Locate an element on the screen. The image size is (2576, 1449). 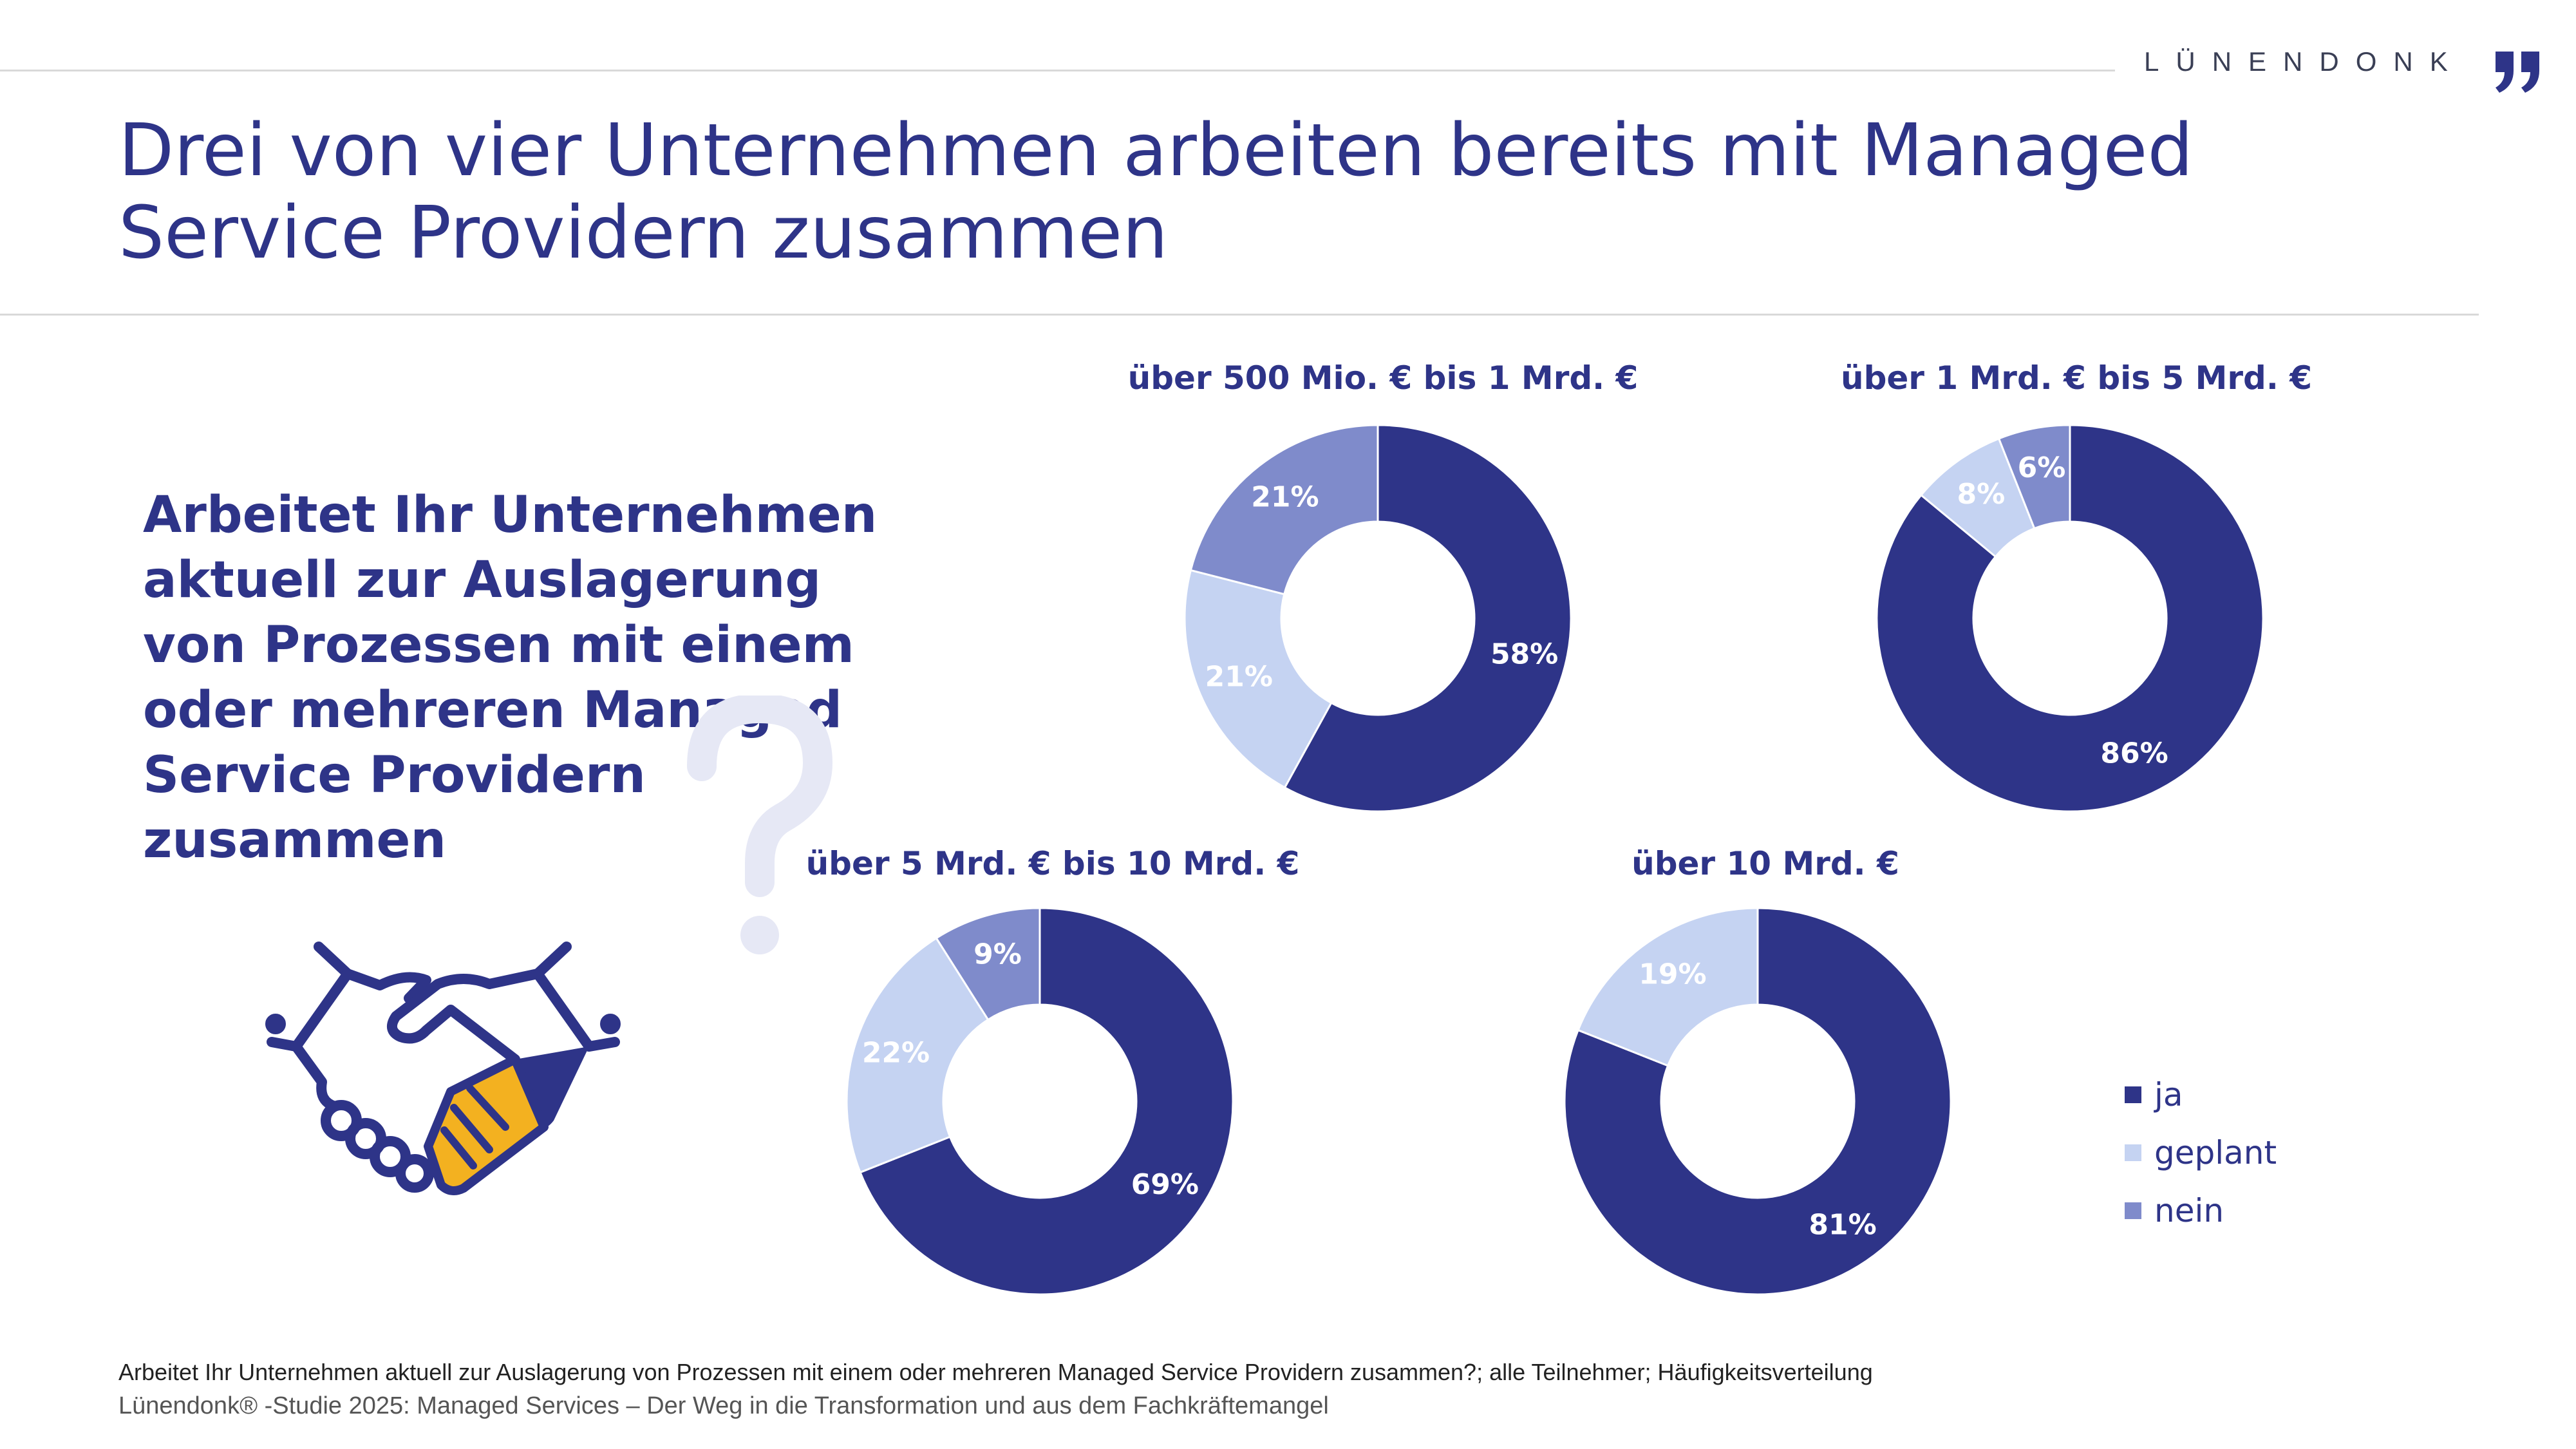
brand-logo-text: LÜNENDONK is located at coordinates (2304, 62).